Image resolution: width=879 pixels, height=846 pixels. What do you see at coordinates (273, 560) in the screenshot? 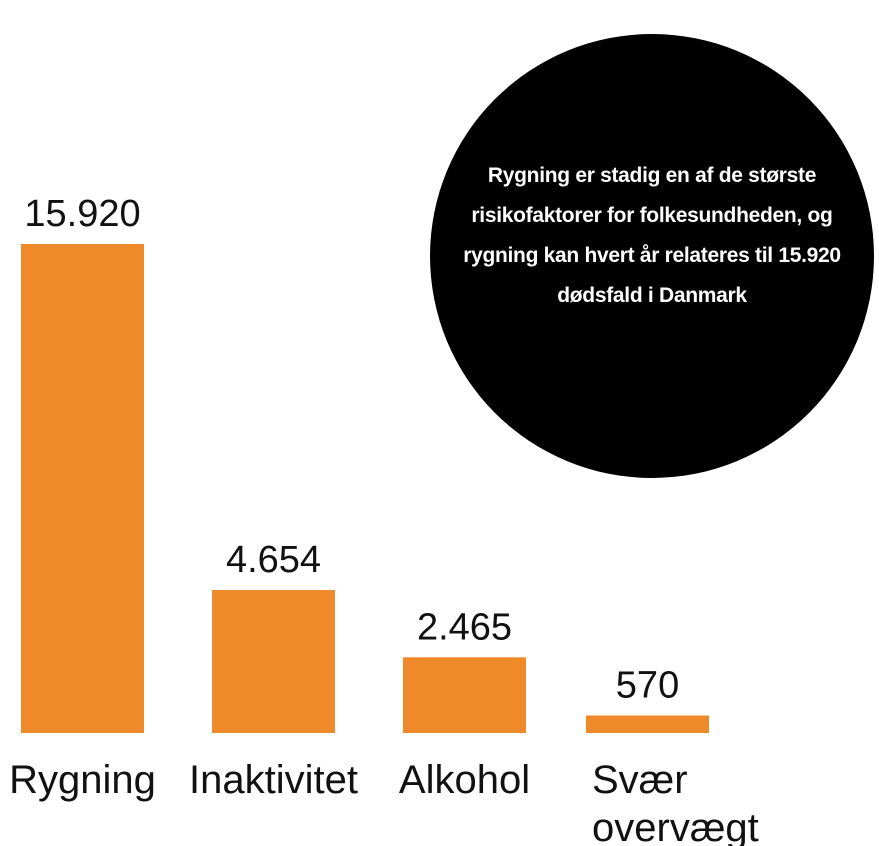
I see `data-label: 4.654` at bounding box center [273, 560].